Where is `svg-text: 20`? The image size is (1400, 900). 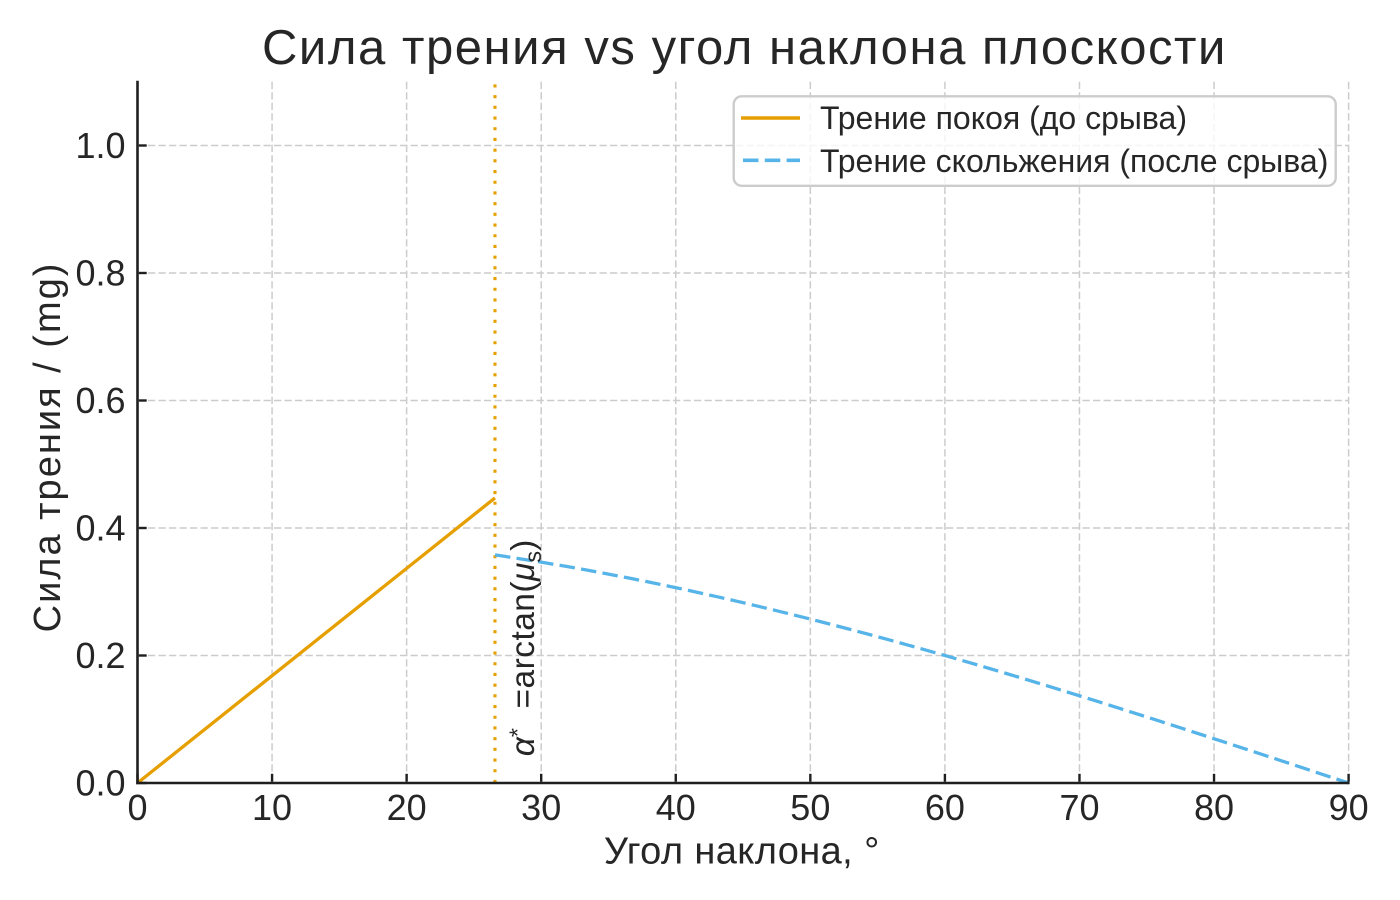 svg-text: 20 is located at coordinates (407, 807).